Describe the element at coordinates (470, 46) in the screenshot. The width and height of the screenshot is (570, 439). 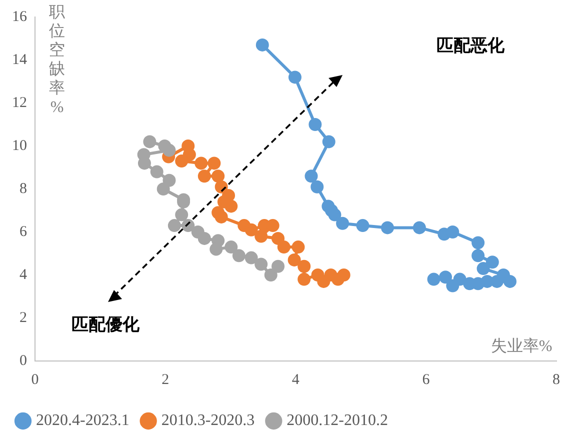
I see `annotation: 匹配恶化` at that location.